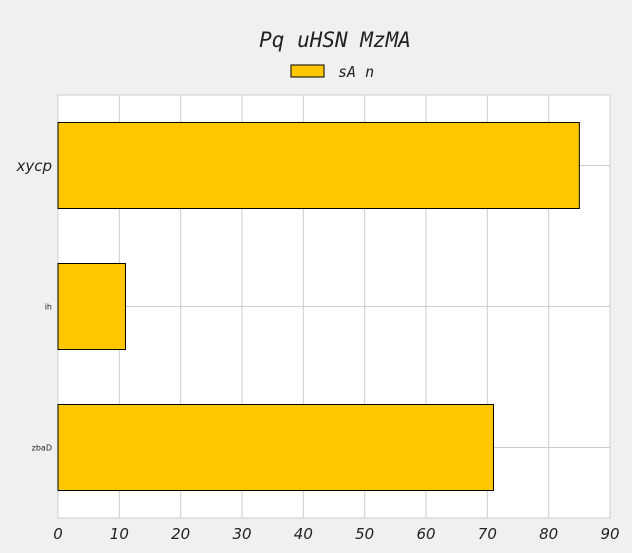 Image resolution: width=632 pixels, height=553 pixels. What do you see at coordinates (548, 534) in the screenshot?
I see `x-tick-label: 80` at bounding box center [548, 534].